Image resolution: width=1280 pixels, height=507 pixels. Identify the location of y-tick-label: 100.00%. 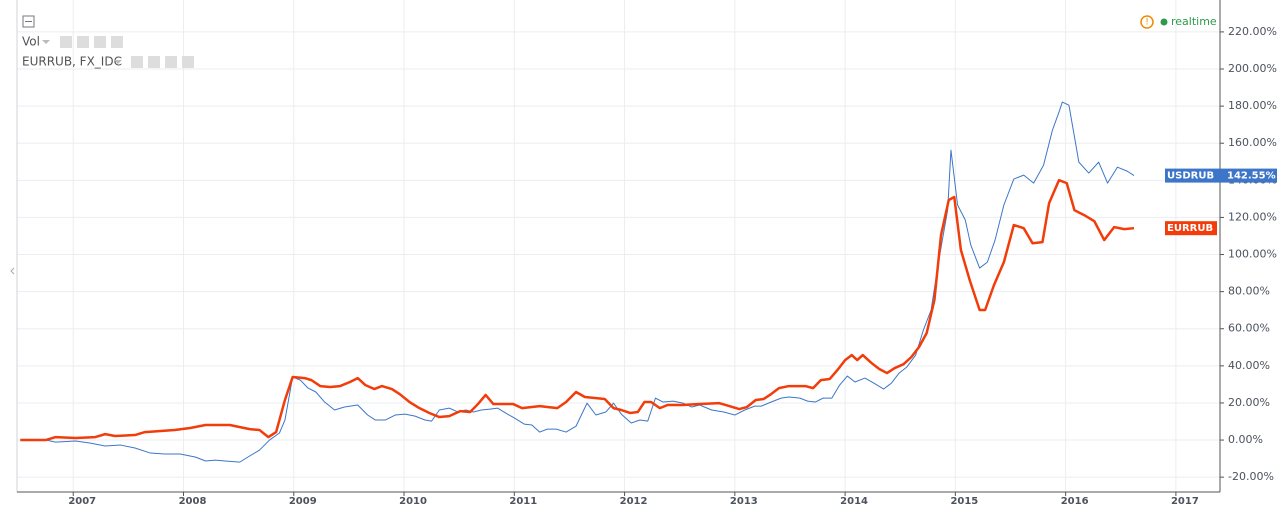
(1252, 254).